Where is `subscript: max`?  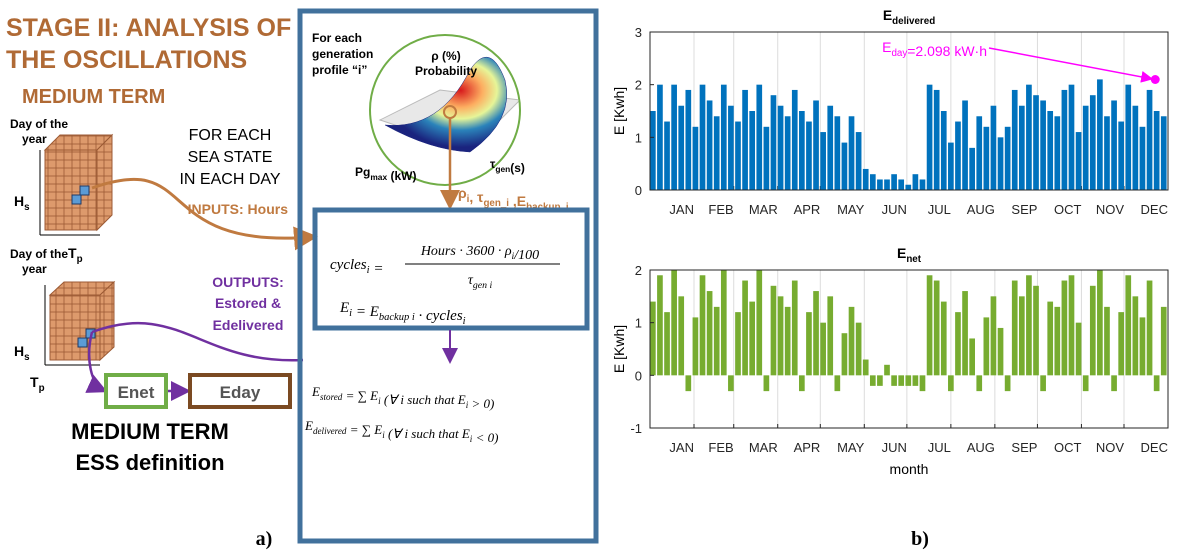
subscript: max is located at coordinates (378, 177).